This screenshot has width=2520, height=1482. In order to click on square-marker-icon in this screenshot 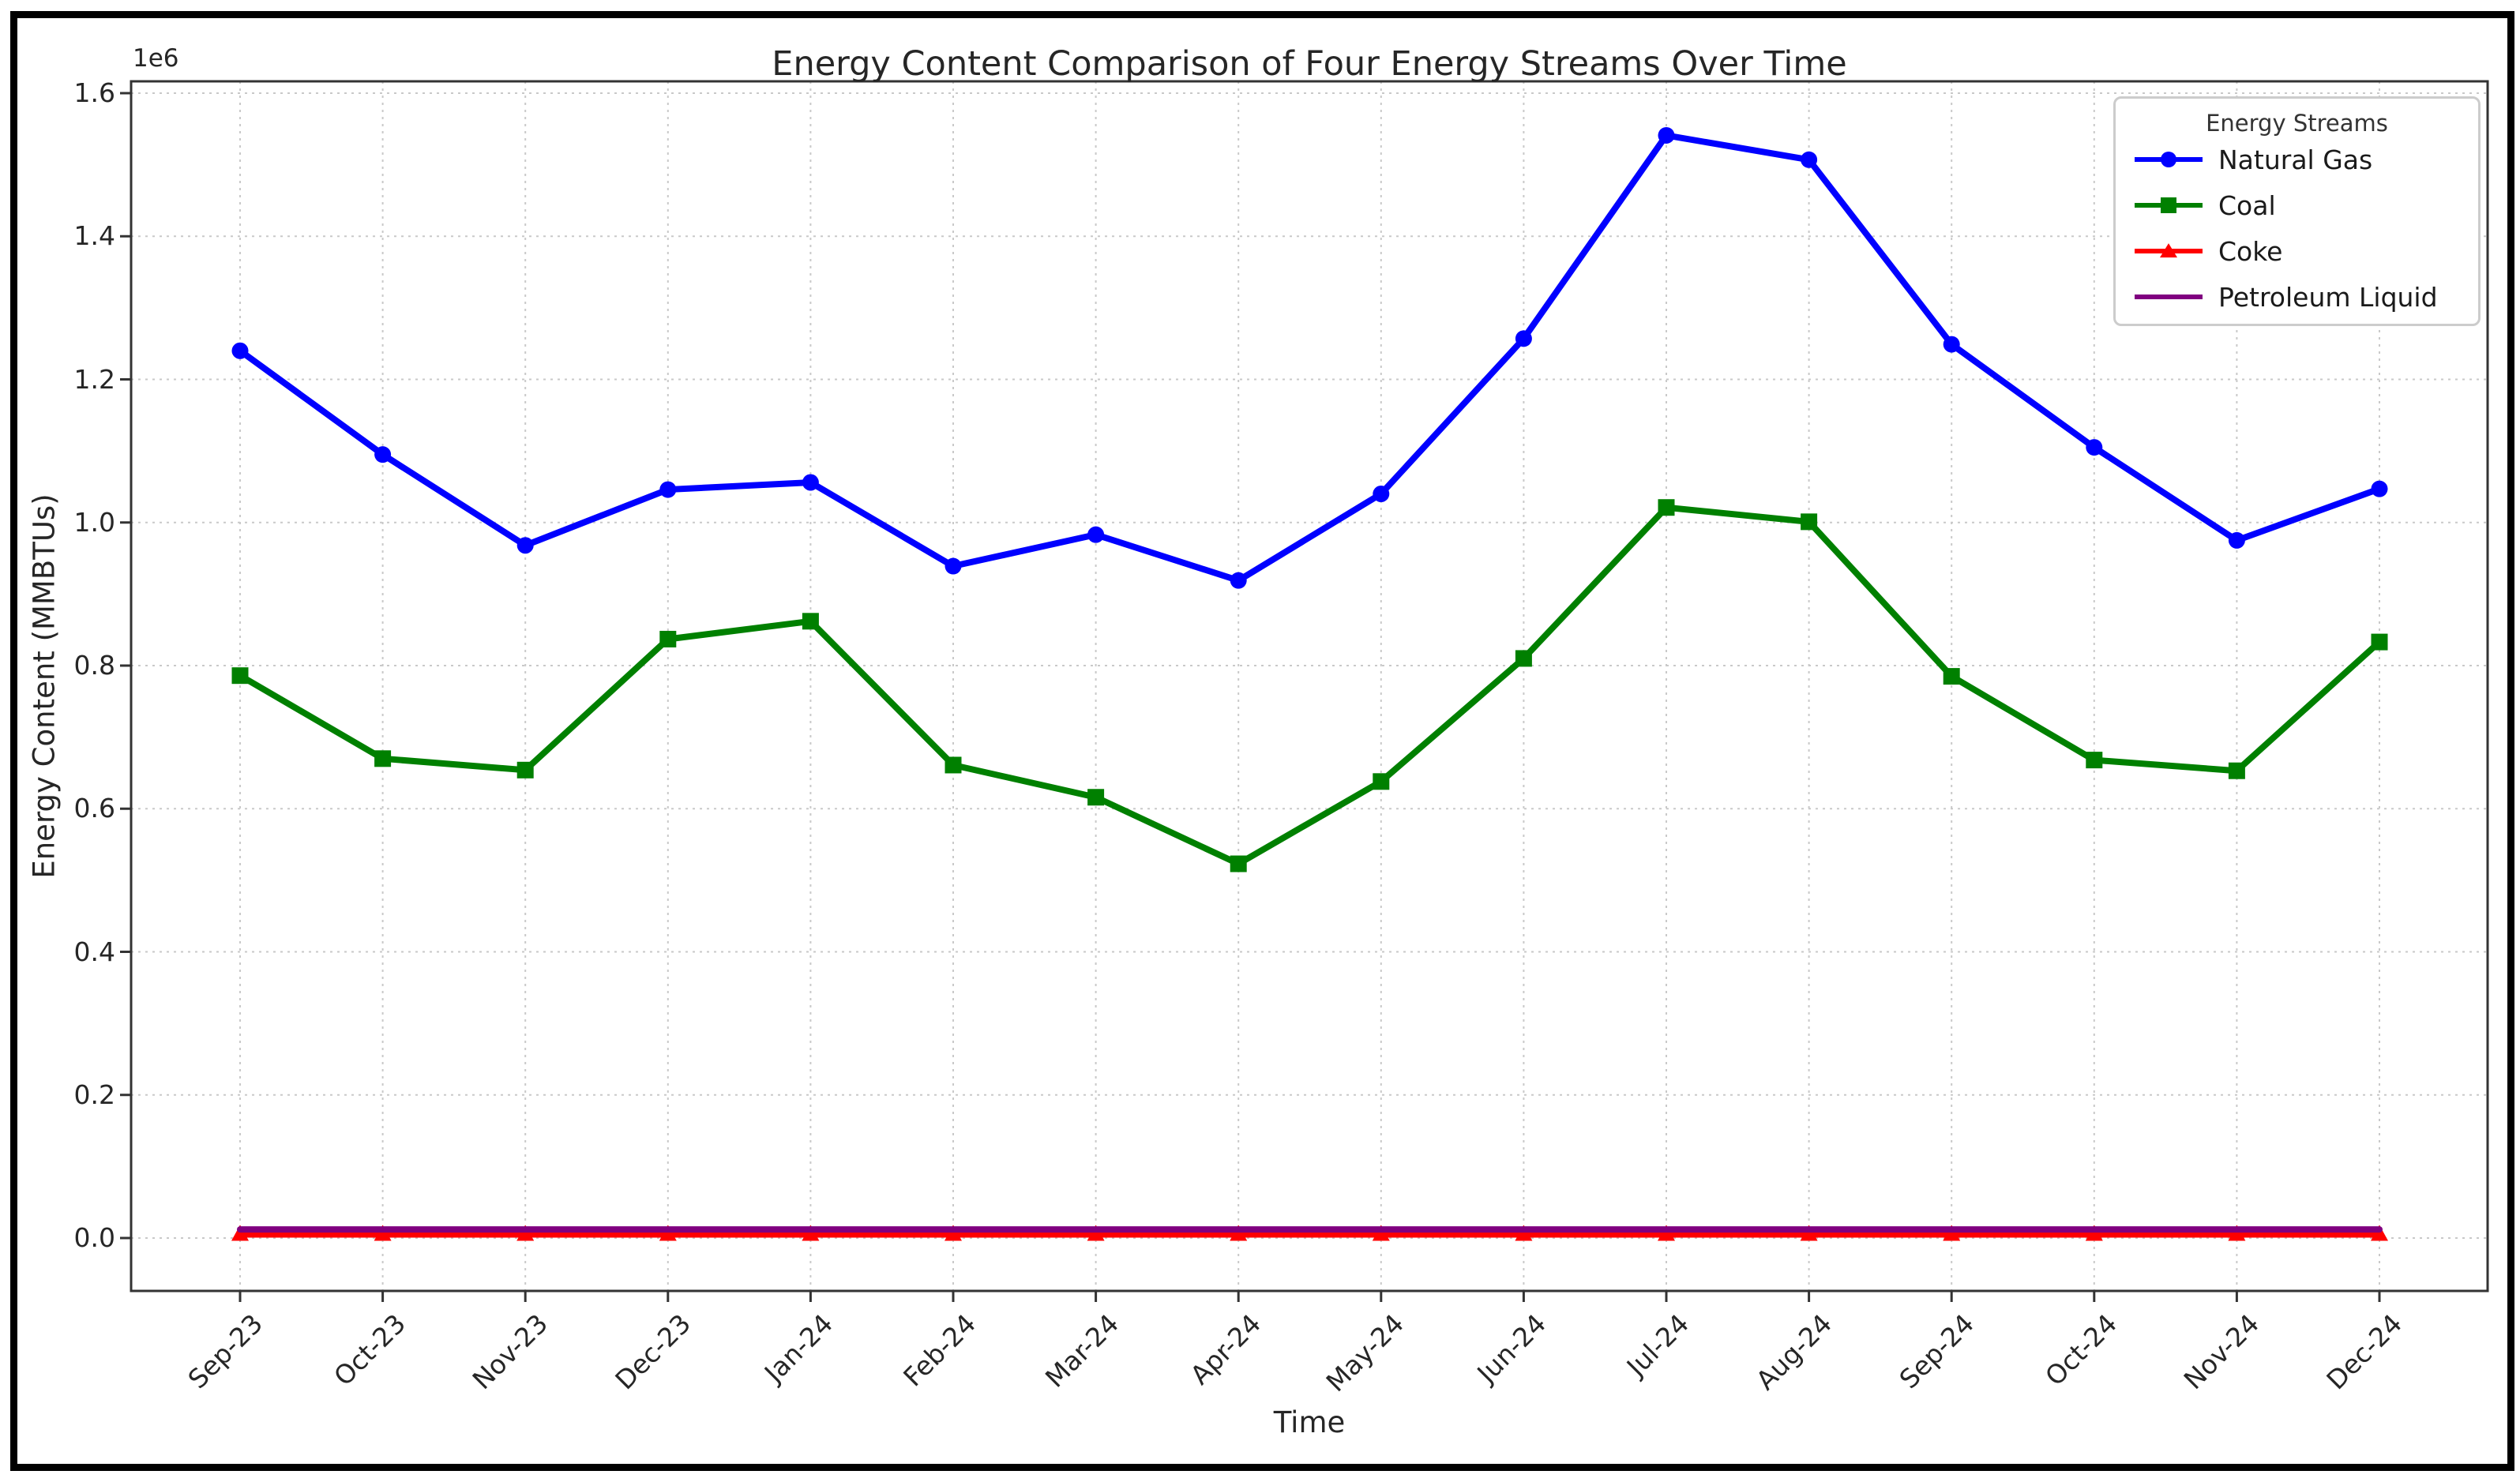, I will do `click(2168, 205)`.